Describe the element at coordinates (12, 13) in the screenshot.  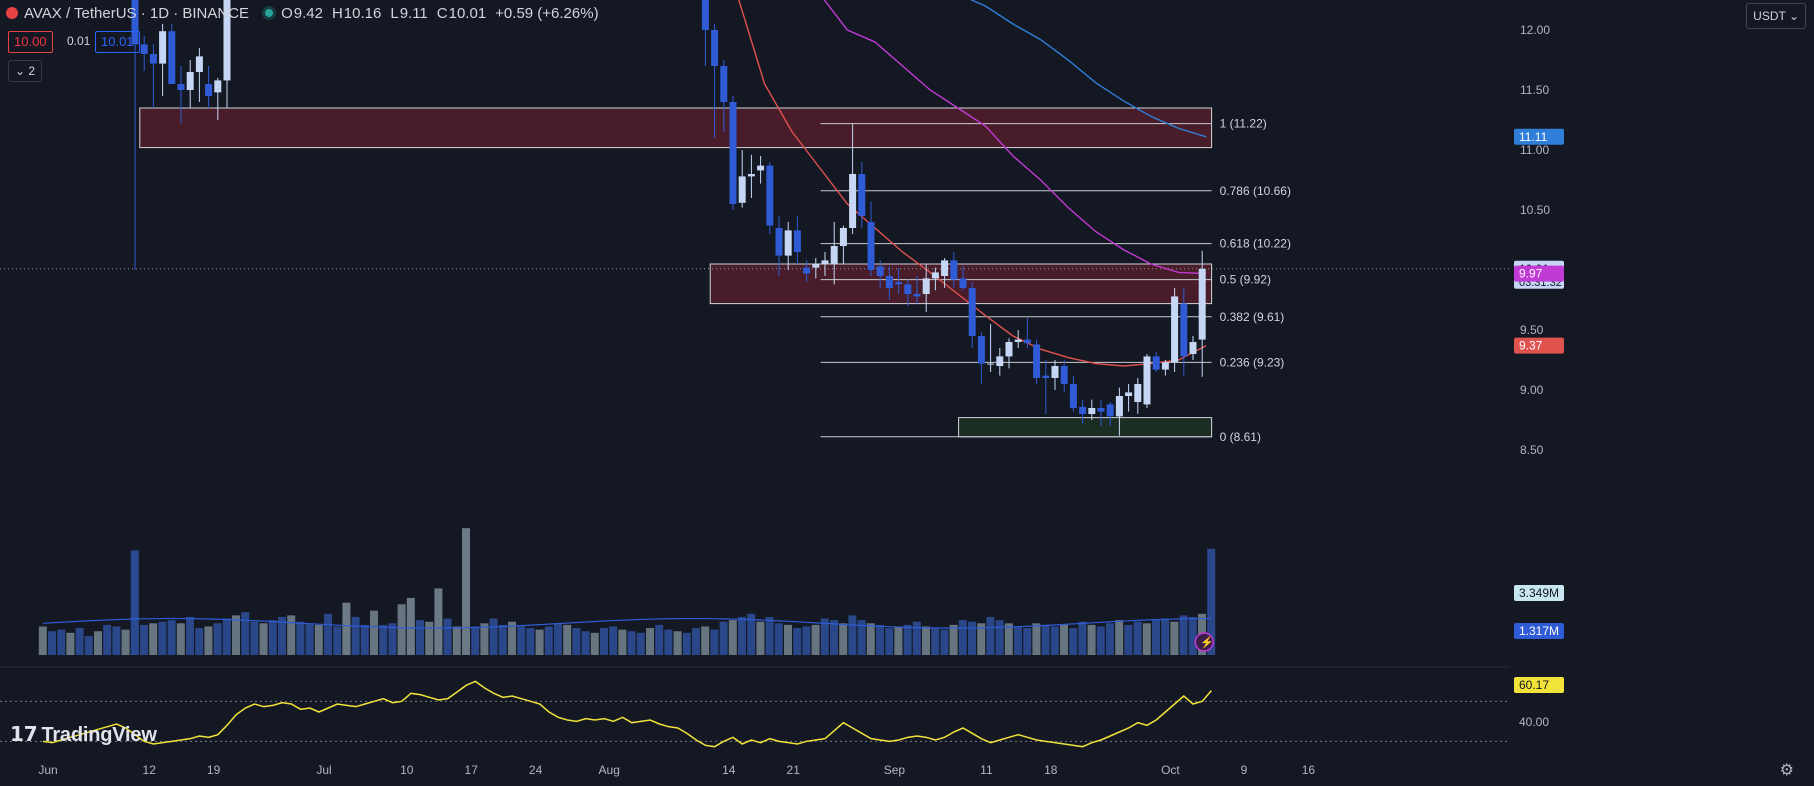
I see `avax-logo-icon` at that location.